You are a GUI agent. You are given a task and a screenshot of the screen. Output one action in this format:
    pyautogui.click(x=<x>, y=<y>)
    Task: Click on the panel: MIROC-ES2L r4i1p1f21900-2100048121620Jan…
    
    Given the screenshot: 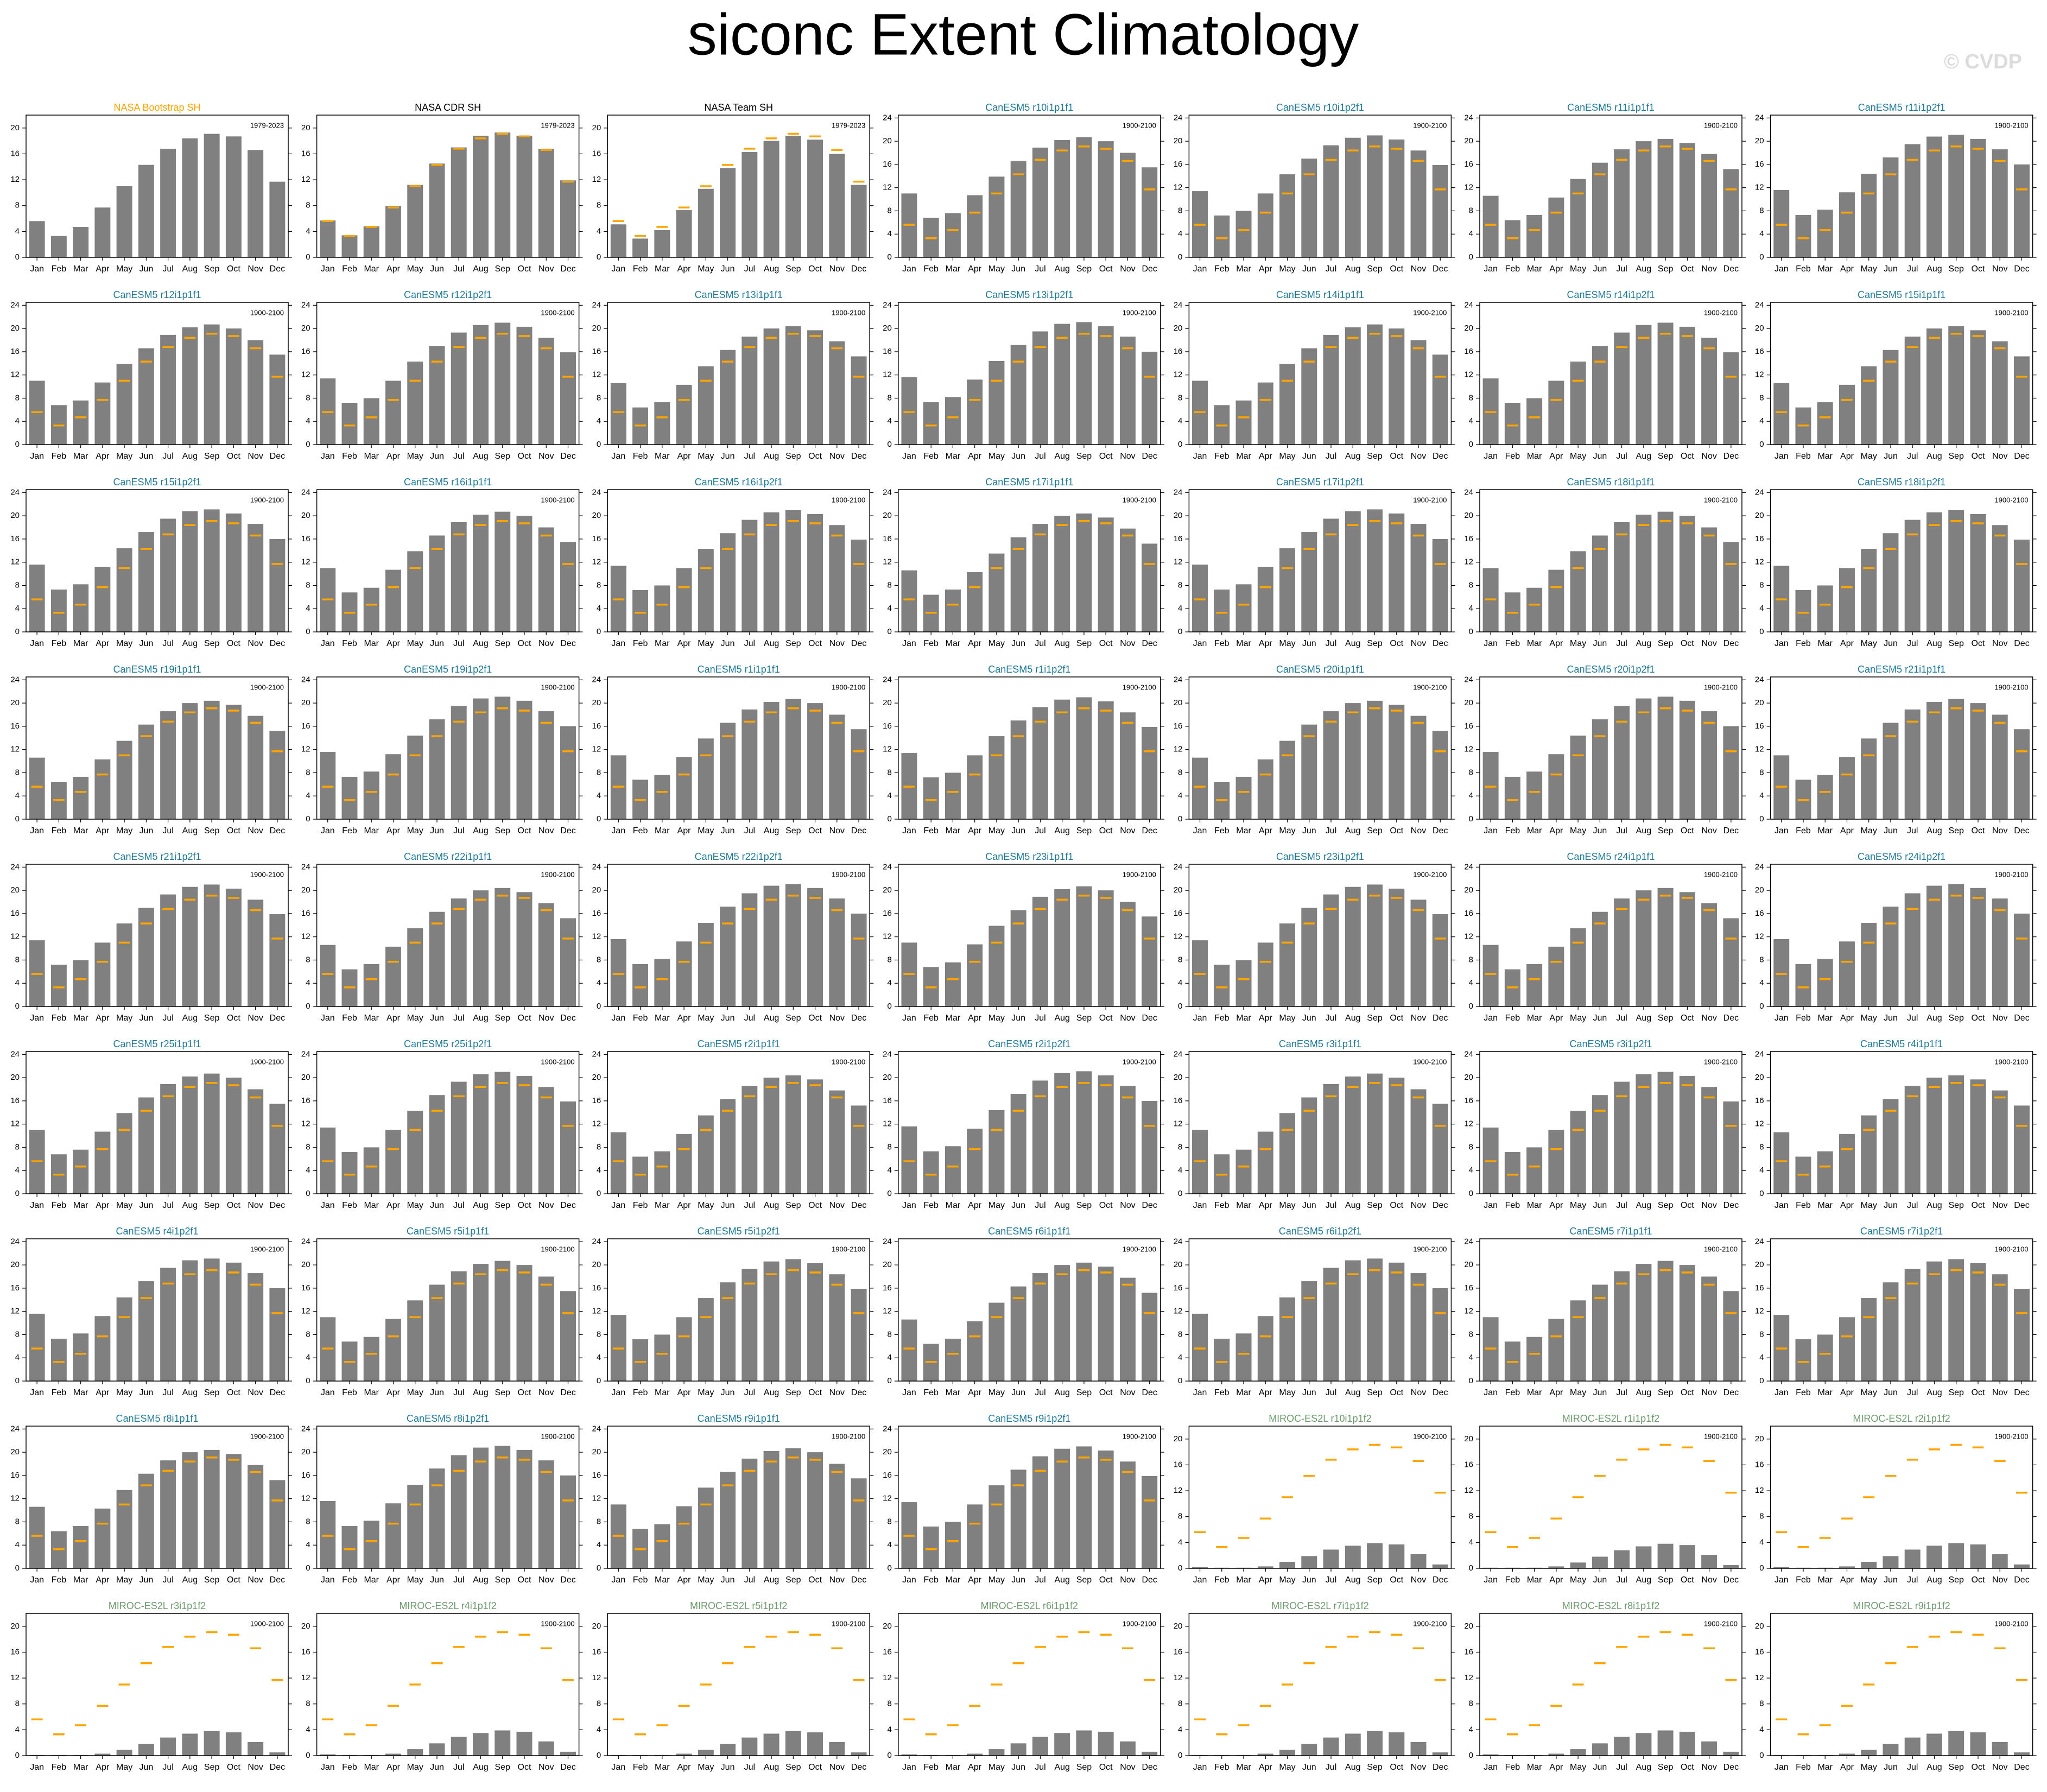 What is the action you would take?
    pyautogui.click(x=442, y=1686)
    